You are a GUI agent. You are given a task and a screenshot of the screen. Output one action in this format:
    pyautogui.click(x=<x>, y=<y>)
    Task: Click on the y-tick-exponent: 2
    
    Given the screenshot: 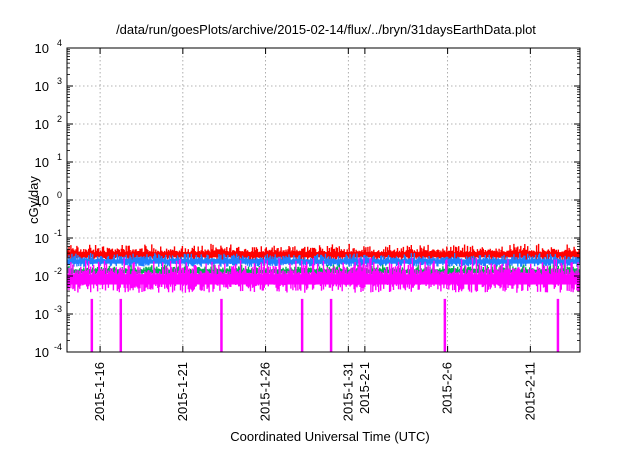 What is the action you would take?
    pyautogui.click(x=59, y=119)
    